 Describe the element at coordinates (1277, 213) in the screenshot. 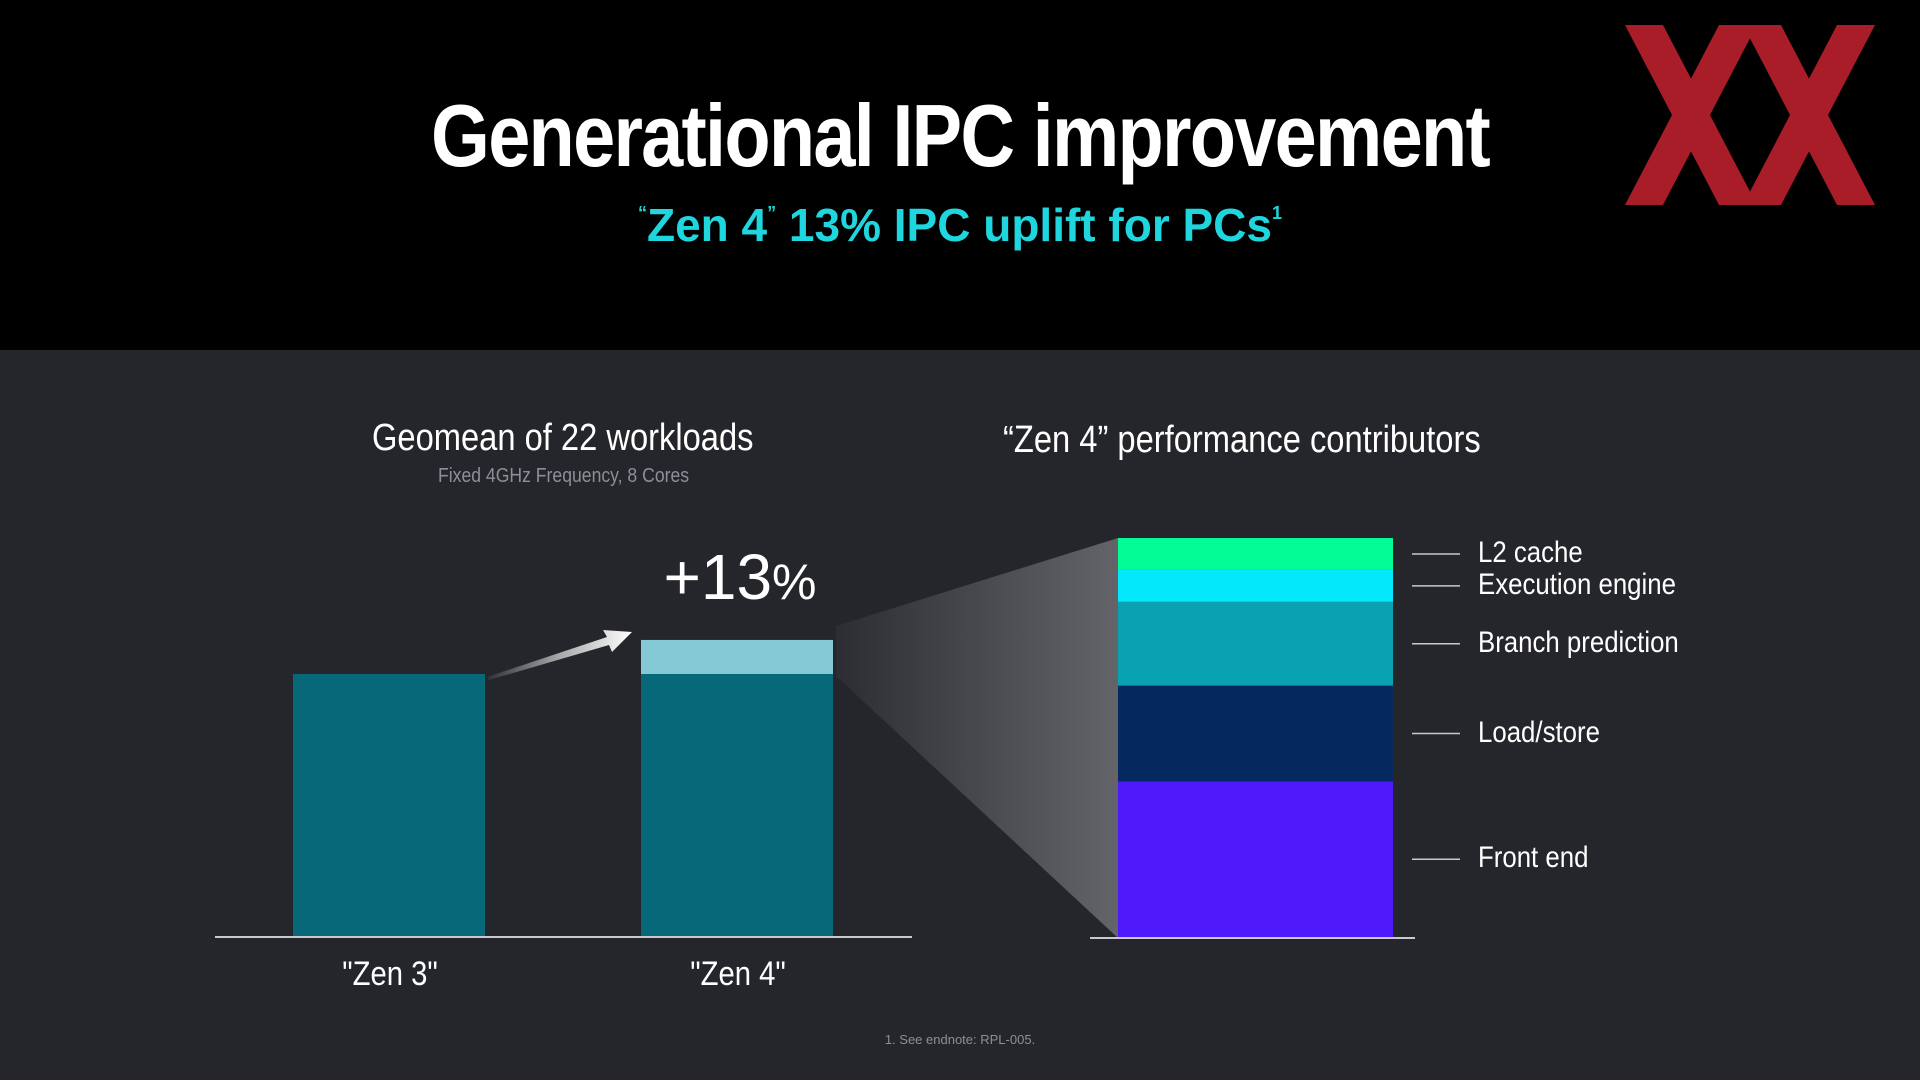

I see `subtitle-footnote-mark: 1` at that location.